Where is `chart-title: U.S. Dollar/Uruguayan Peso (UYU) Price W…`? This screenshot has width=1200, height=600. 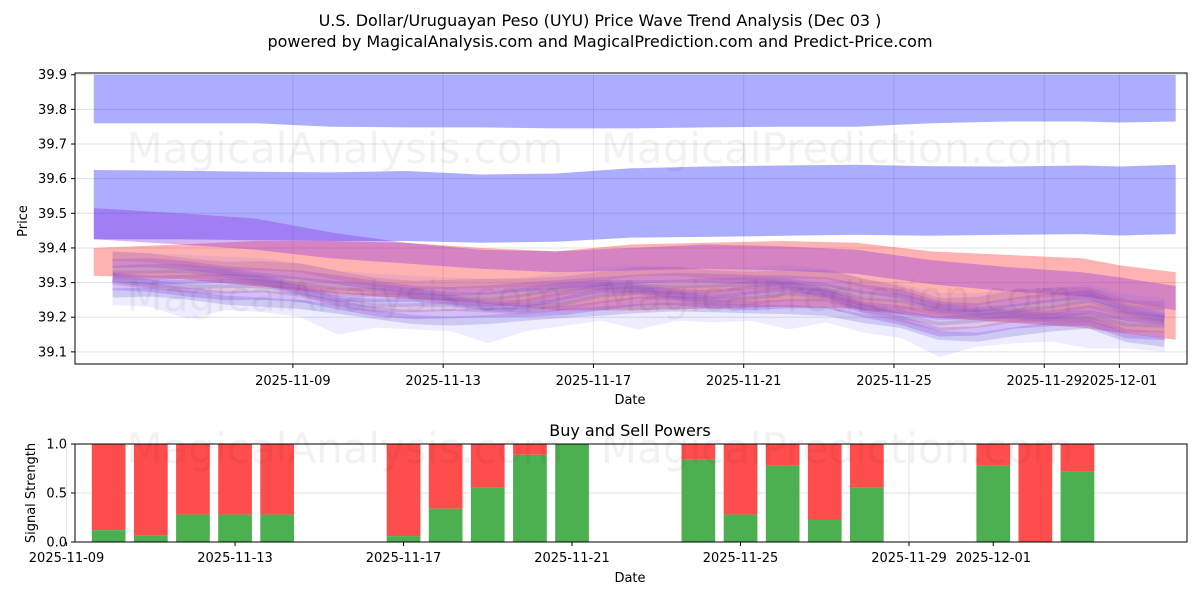
chart-title: U.S. Dollar/Uruguayan Peso (UYU) Price W… is located at coordinates (600, 20).